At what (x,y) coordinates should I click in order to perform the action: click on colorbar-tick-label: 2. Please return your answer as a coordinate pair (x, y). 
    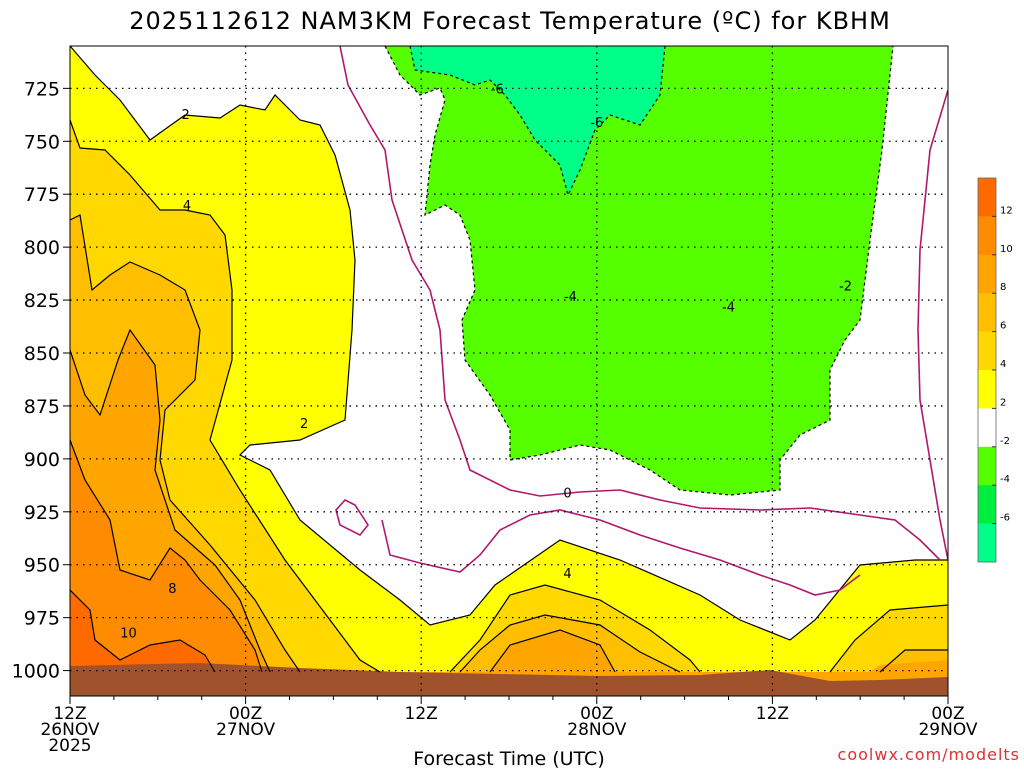
    Looking at the image, I should click on (1003, 402).